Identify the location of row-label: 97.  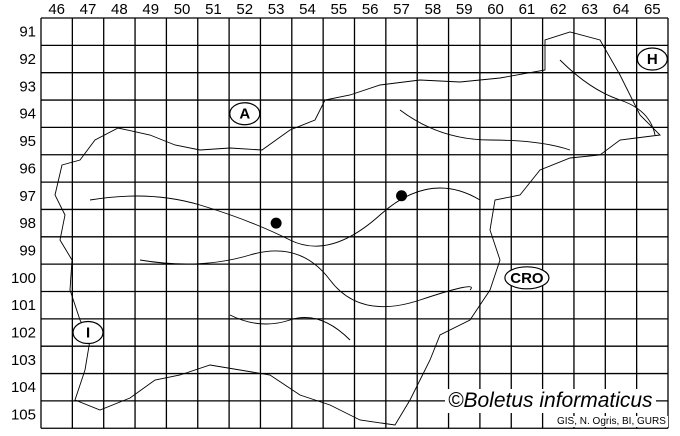
(27, 196).